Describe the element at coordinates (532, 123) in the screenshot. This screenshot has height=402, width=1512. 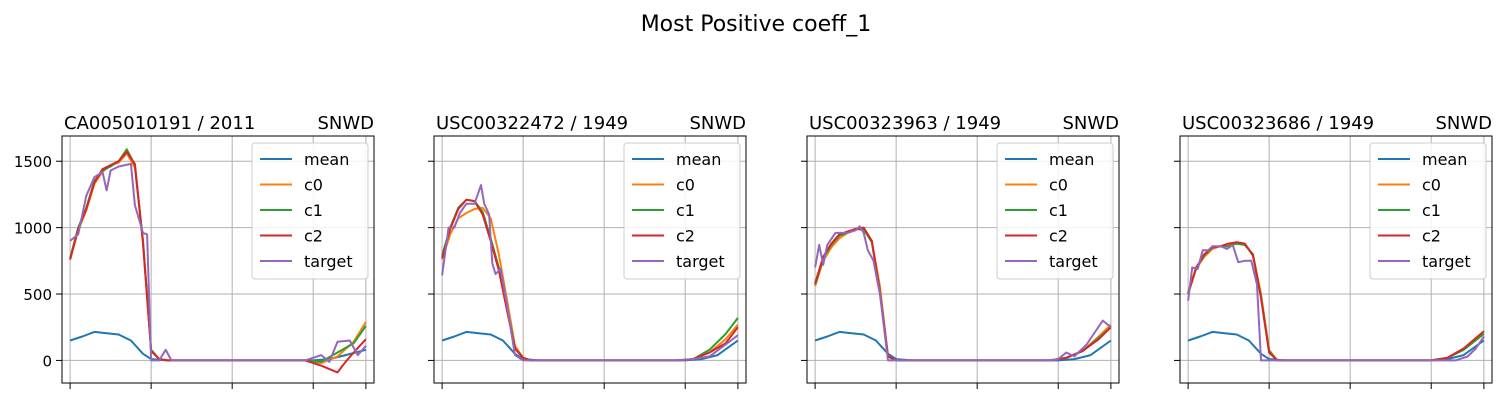
I see `subplot-title: USC00322472 / 1949` at that location.